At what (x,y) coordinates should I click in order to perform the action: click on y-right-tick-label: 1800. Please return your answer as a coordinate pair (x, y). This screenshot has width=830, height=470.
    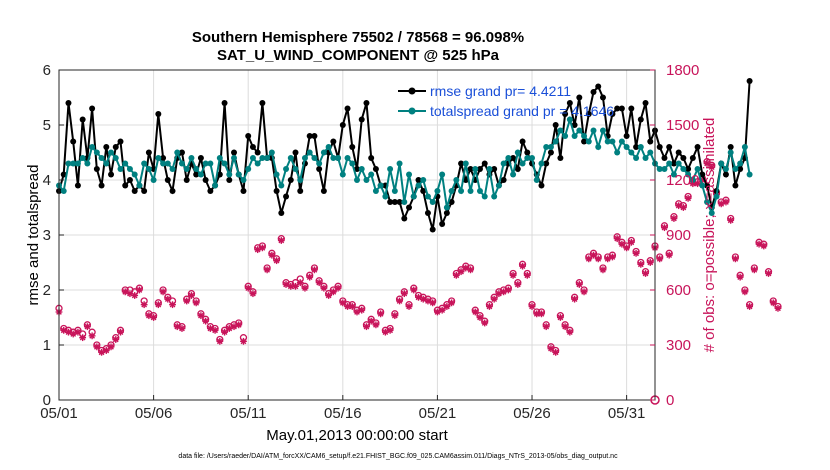
    Looking at the image, I should click on (682, 70).